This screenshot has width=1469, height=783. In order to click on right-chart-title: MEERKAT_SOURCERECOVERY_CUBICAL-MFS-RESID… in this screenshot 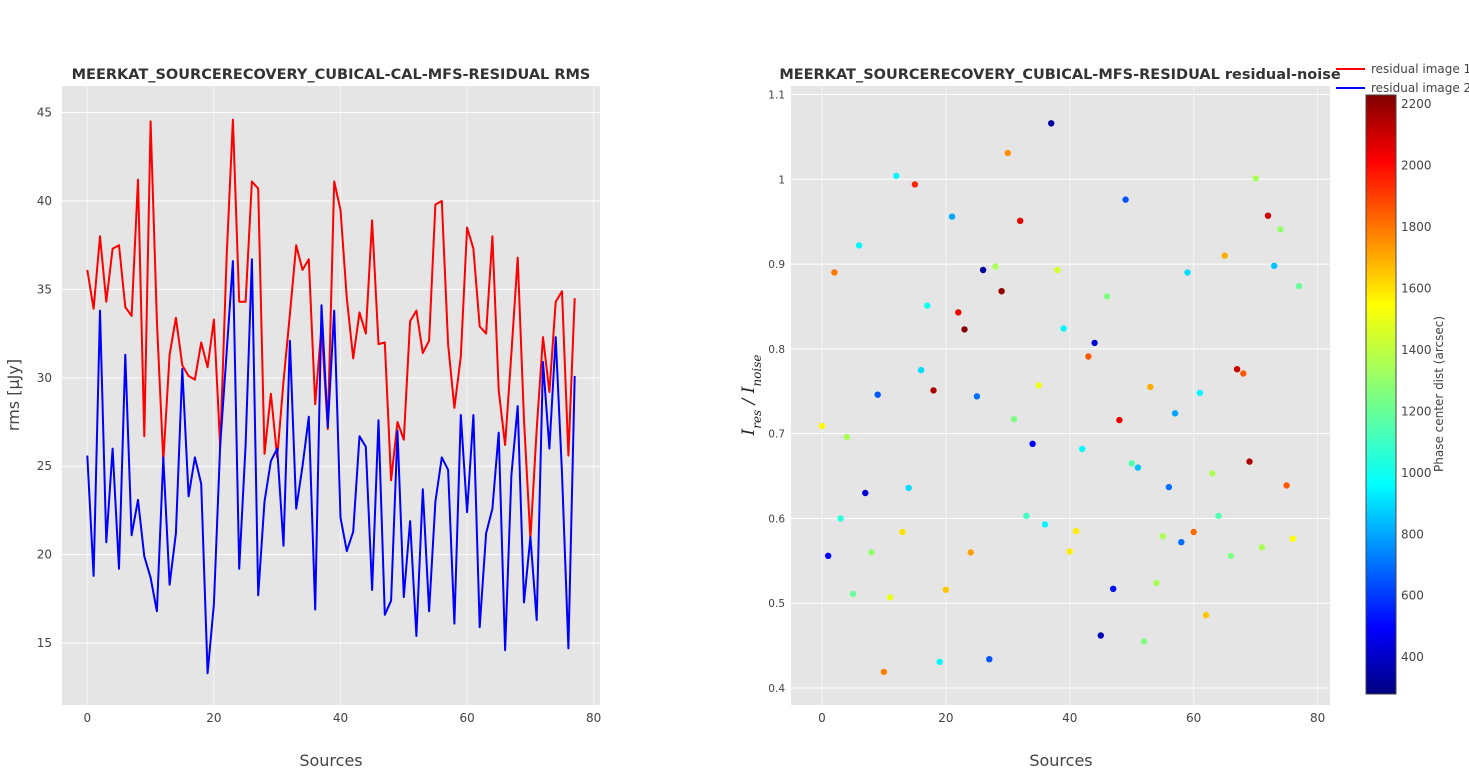, I will do `click(1060, 75)`.